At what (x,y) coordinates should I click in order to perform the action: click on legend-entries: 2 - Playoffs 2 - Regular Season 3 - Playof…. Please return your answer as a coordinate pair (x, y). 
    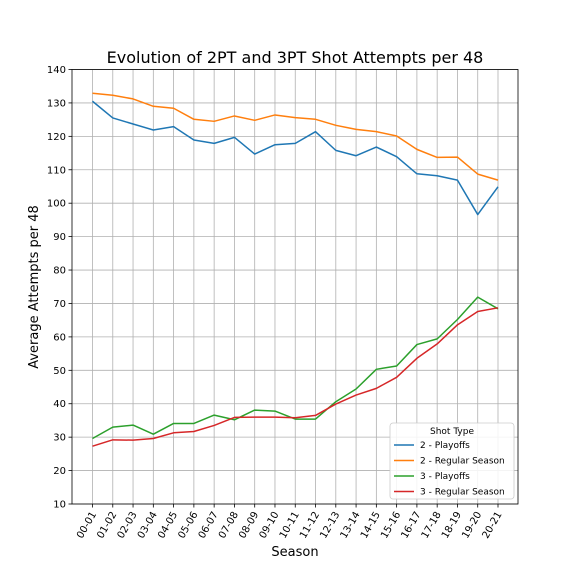
    Looking at the image, I should click on (449, 469).